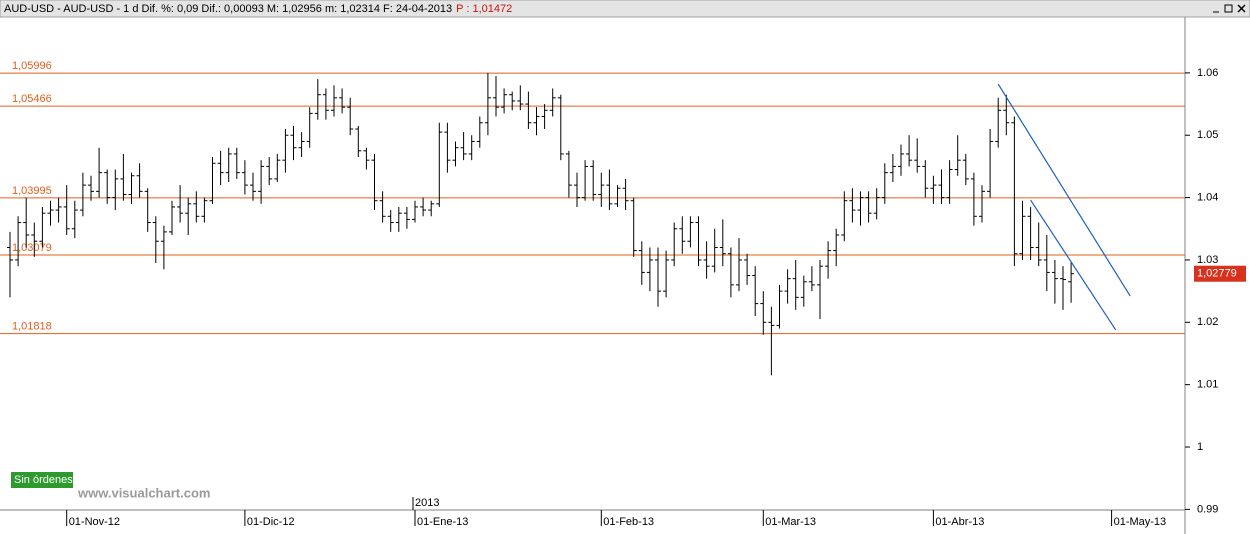  I want to click on maximize-button, so click(1228, 8).